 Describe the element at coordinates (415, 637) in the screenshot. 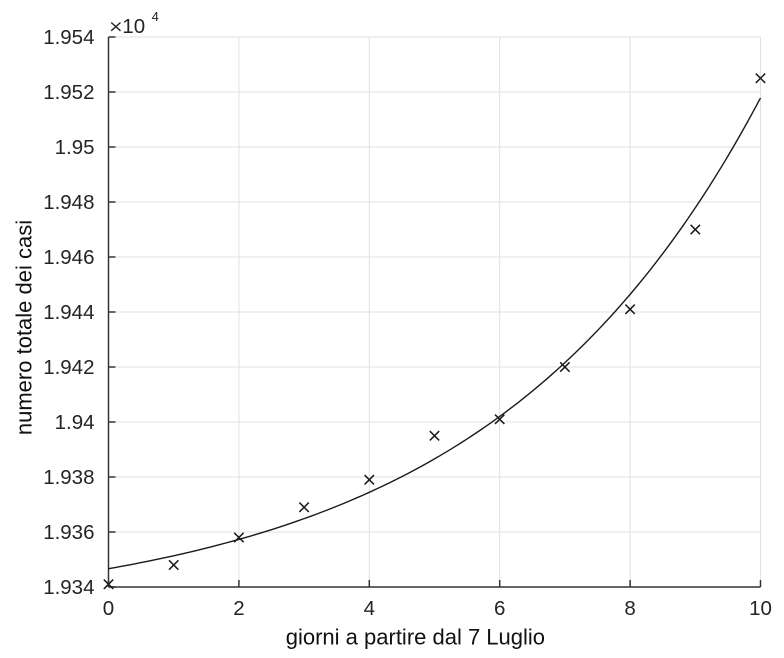

I see `svg-text: giorni a partire dal 7 Luglio` at that location.